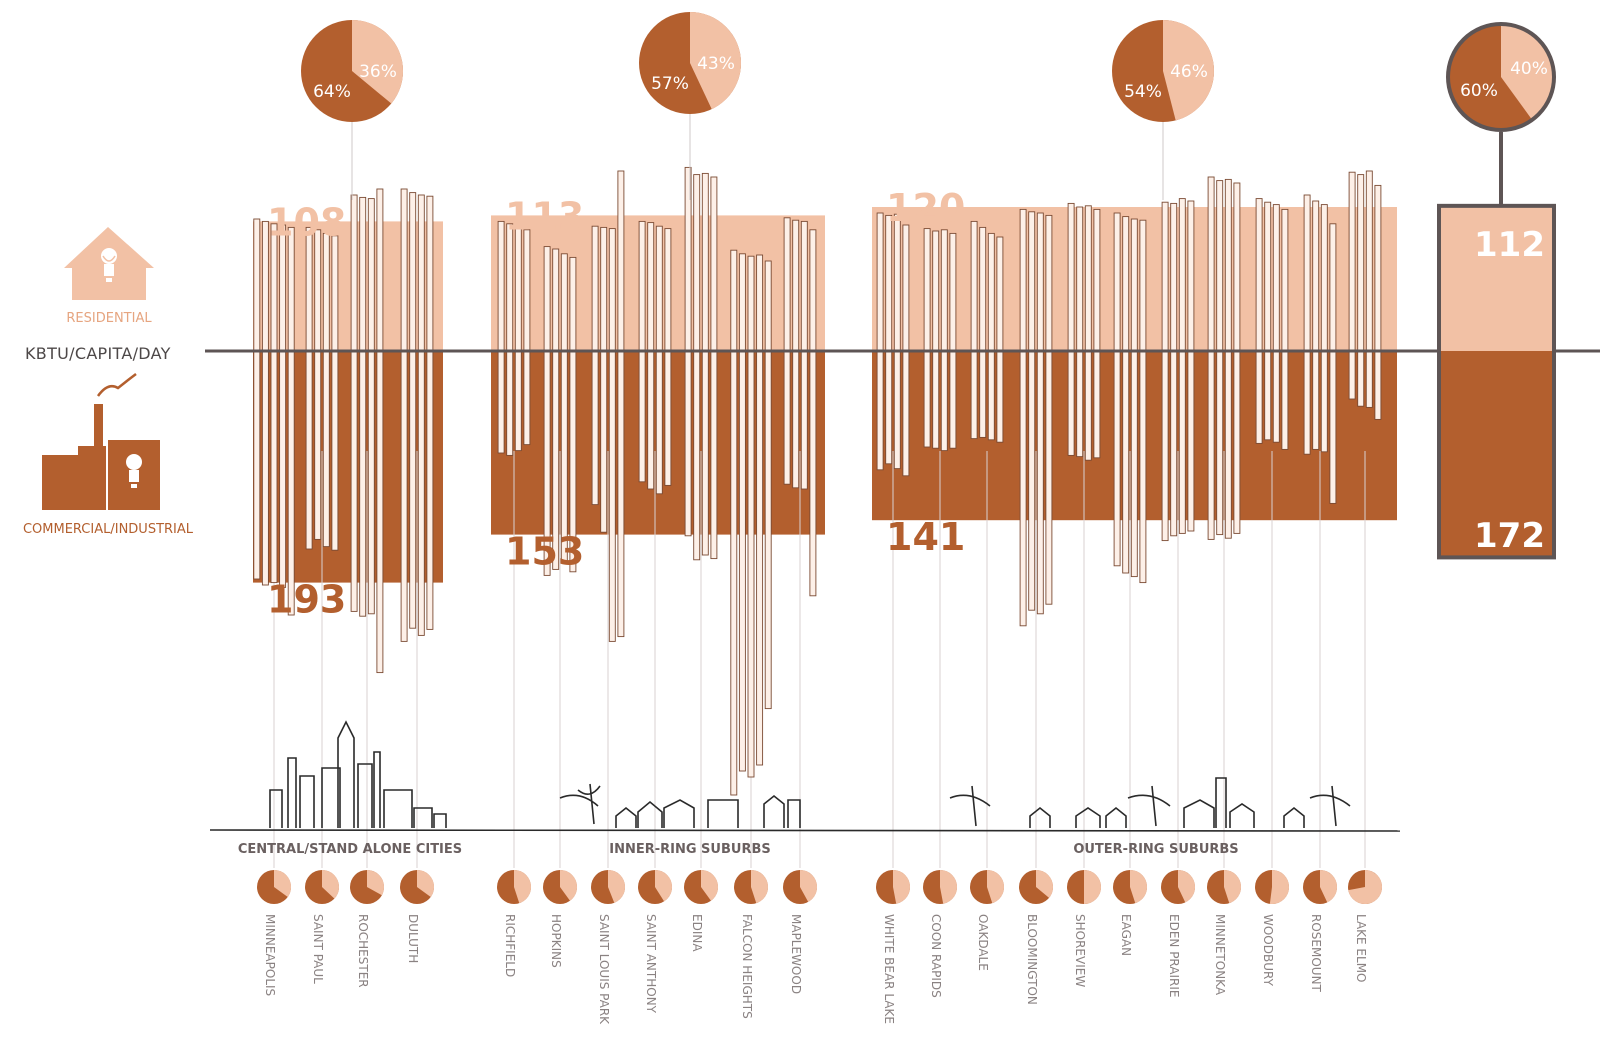  Describe the element at coordinates (758, 106) in the screenshot. I see `group-pies: 36% 64% 43% 57% 46% 54%` at that location.